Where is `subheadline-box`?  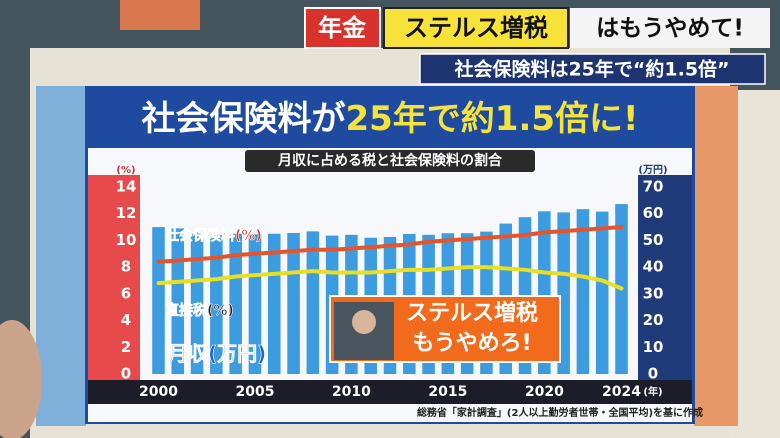
subheadline-box is located at coordinates (592, 69).